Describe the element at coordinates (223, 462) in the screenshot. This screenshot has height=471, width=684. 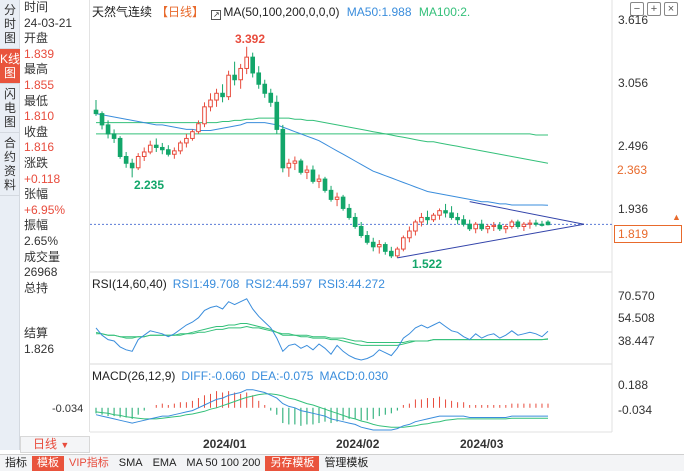
I see `ma-params-button: MA 50 100 200` at that location.